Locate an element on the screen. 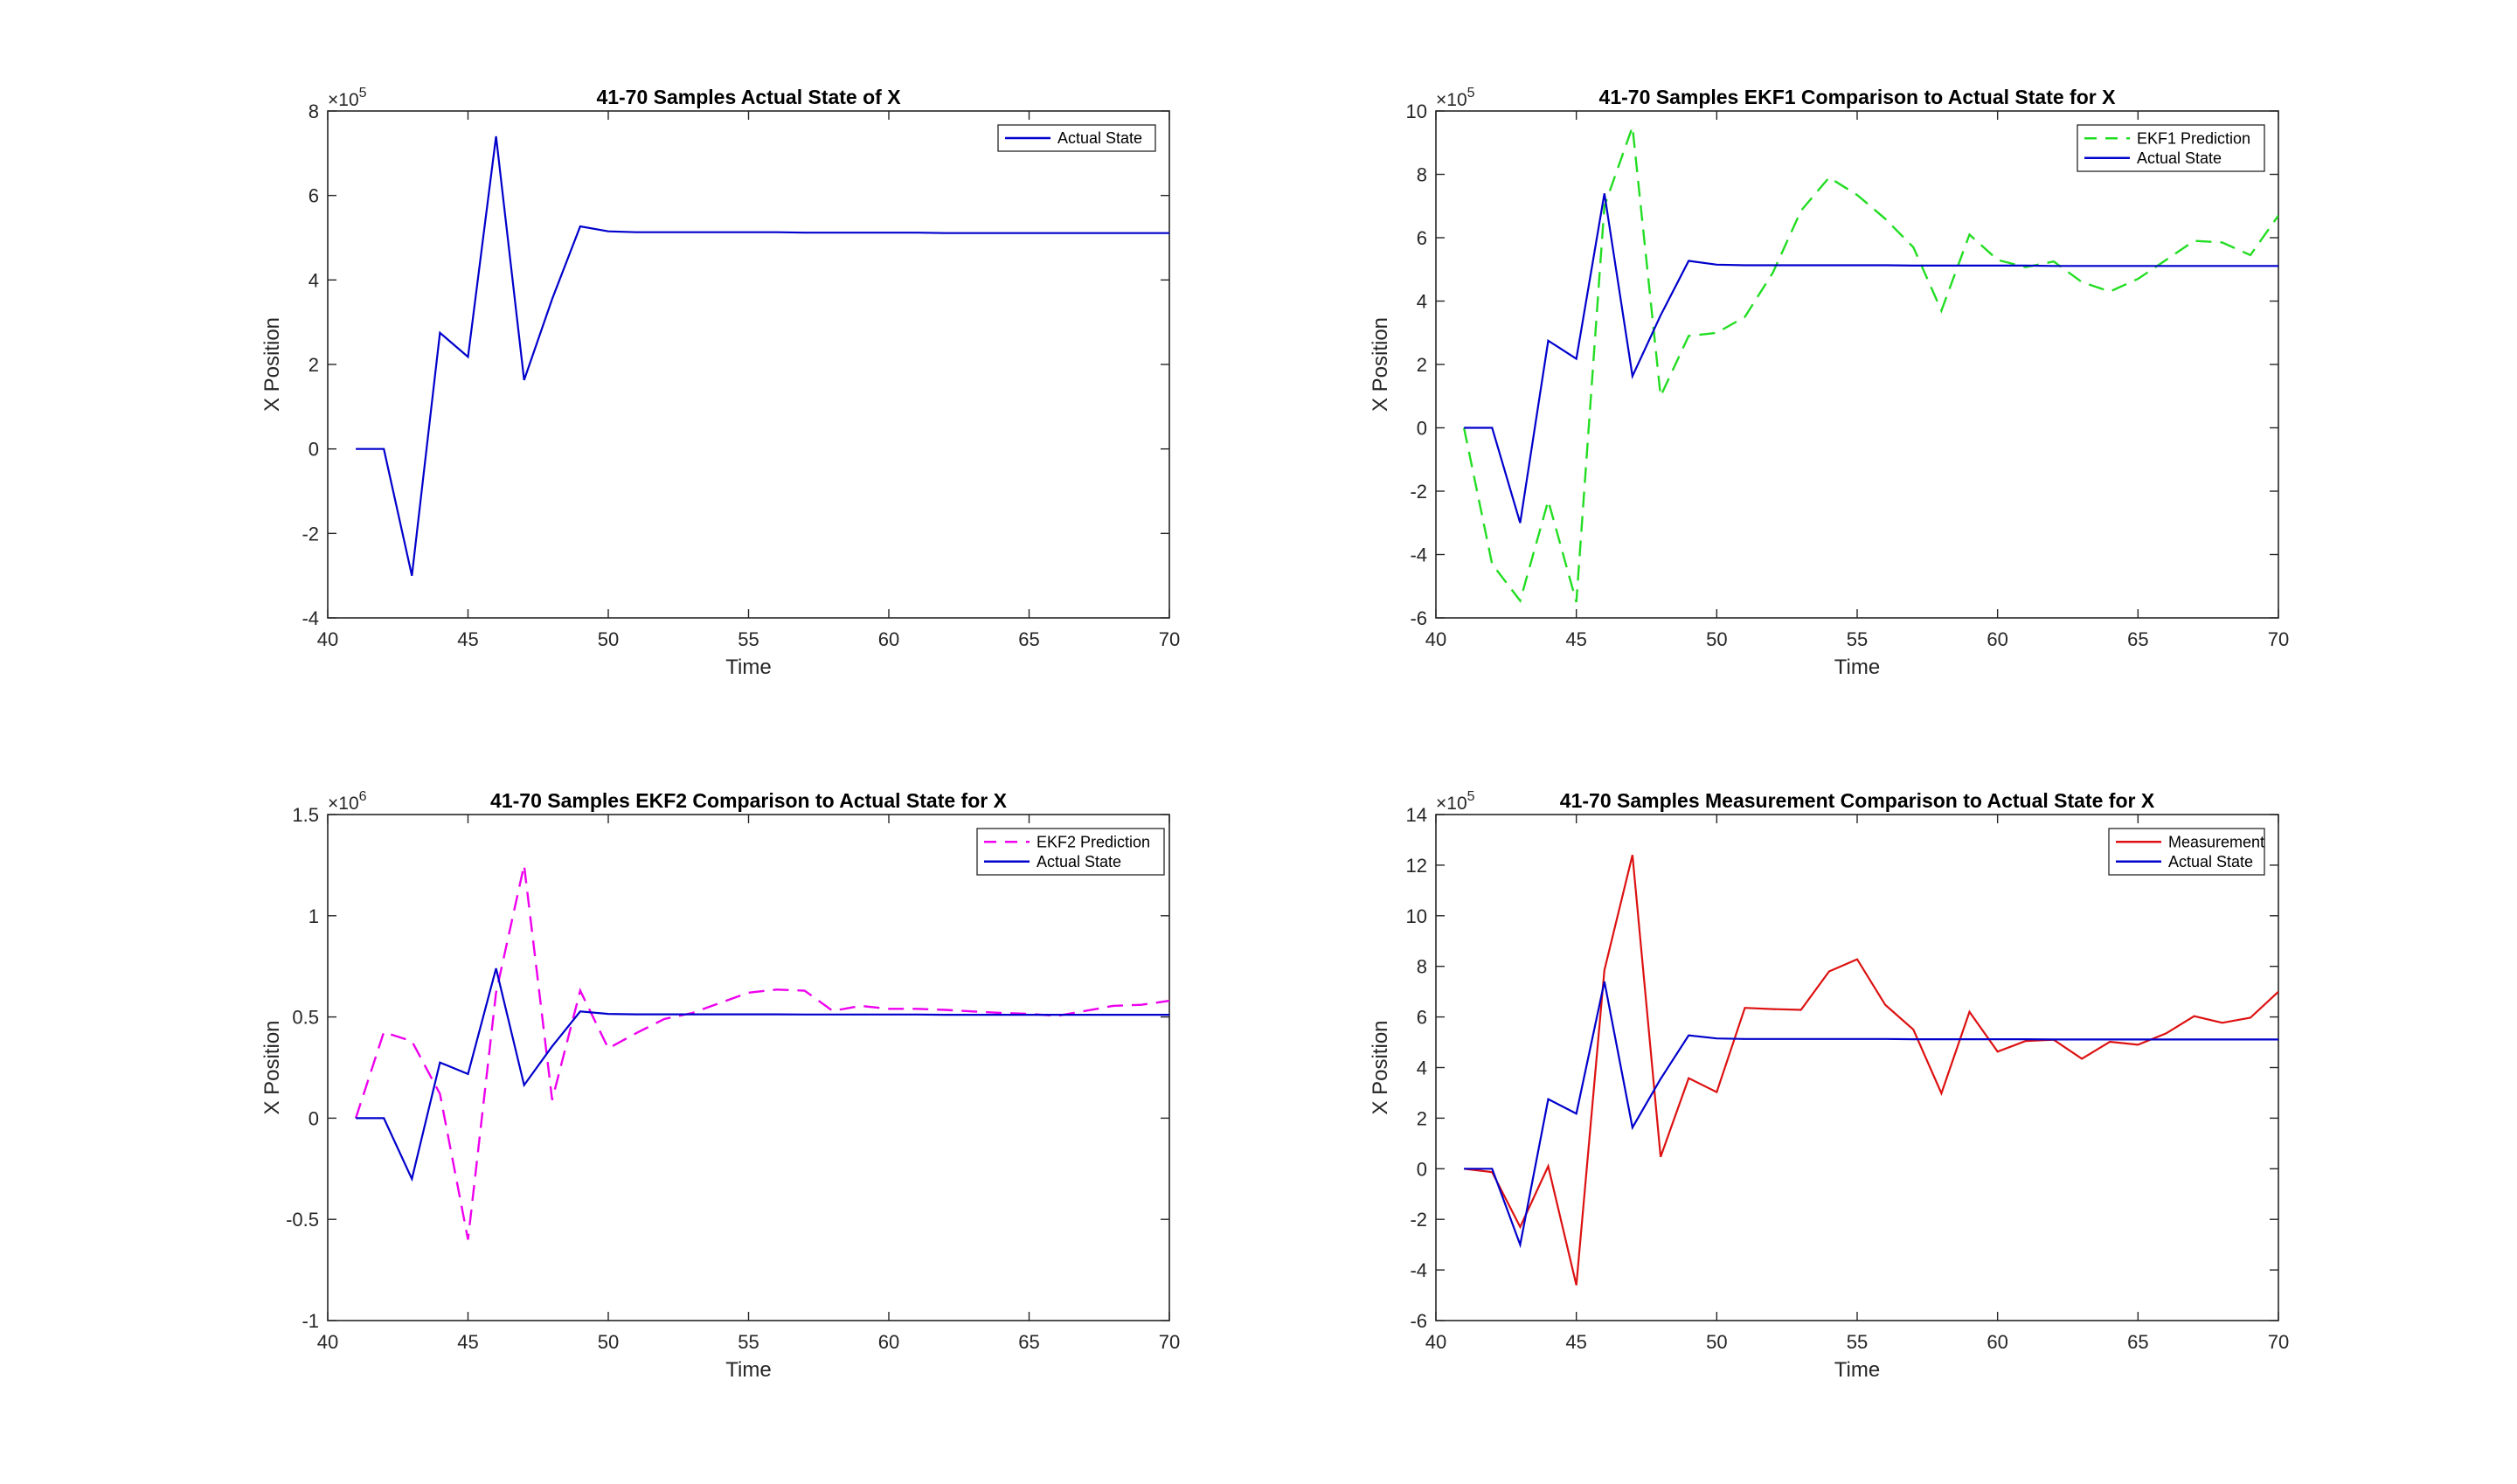 The height and width of the screenshot is (1484, 2517). chart-title: 41-70 Samples Actual State of X is located at coordinates (748, 97).